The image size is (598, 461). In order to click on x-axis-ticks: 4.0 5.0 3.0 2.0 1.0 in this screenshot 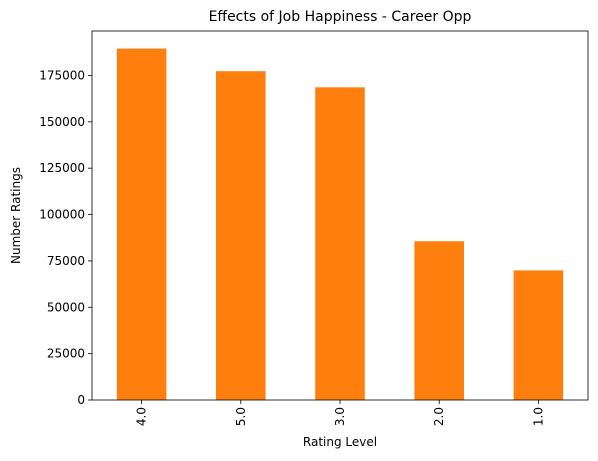, I will do `click(340, 413)`.